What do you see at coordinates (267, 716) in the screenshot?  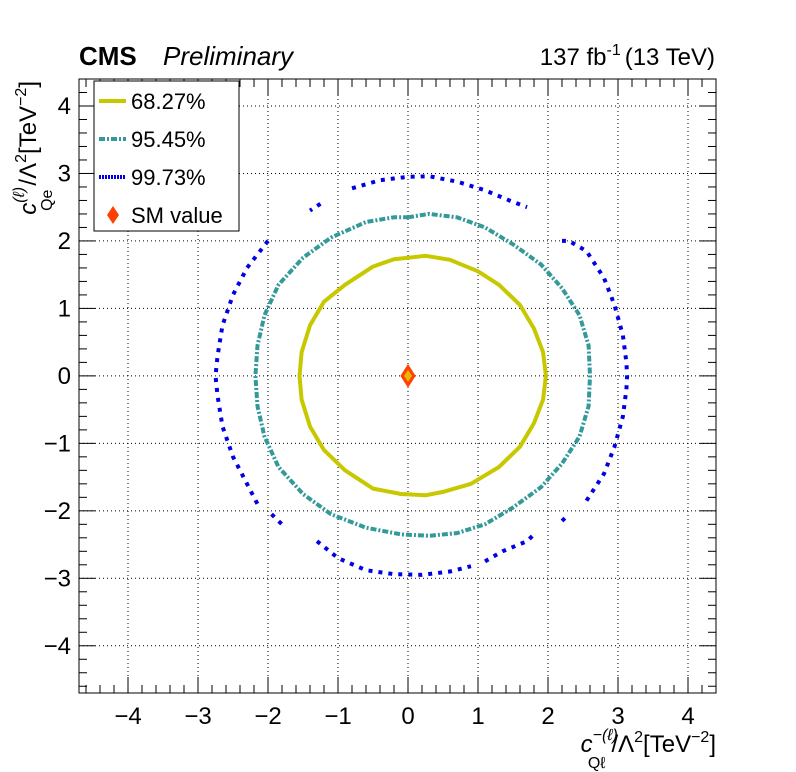 I see `x-tick-label: −2` at bounding box center [267, 716].